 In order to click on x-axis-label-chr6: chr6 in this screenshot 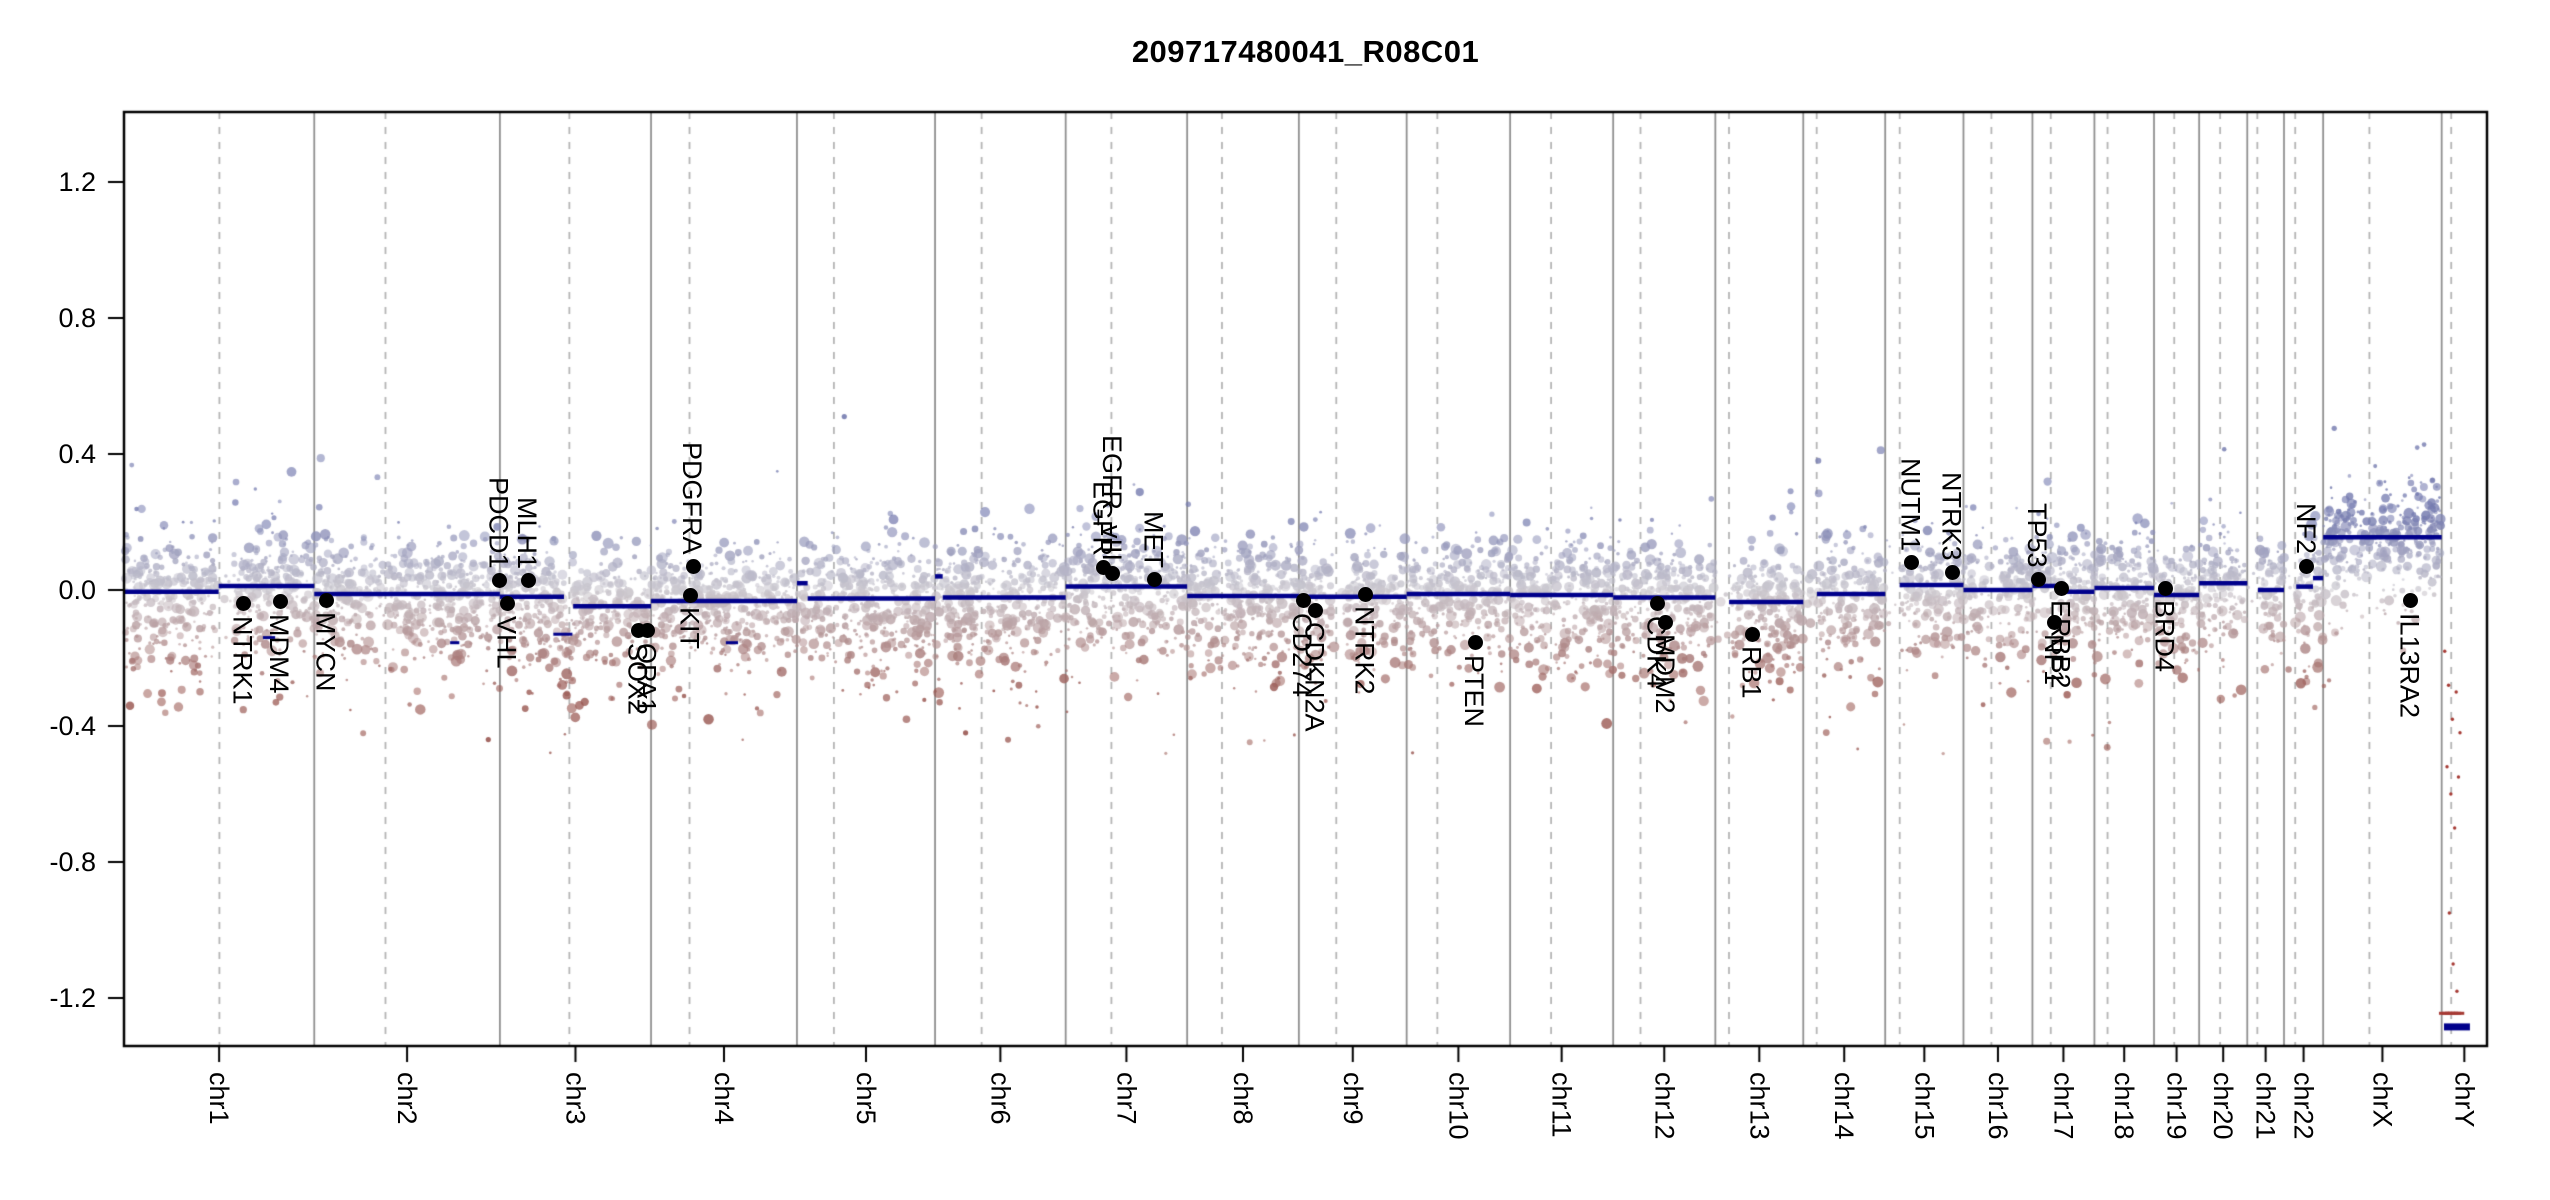, I will do `click(1000, 1098)`.